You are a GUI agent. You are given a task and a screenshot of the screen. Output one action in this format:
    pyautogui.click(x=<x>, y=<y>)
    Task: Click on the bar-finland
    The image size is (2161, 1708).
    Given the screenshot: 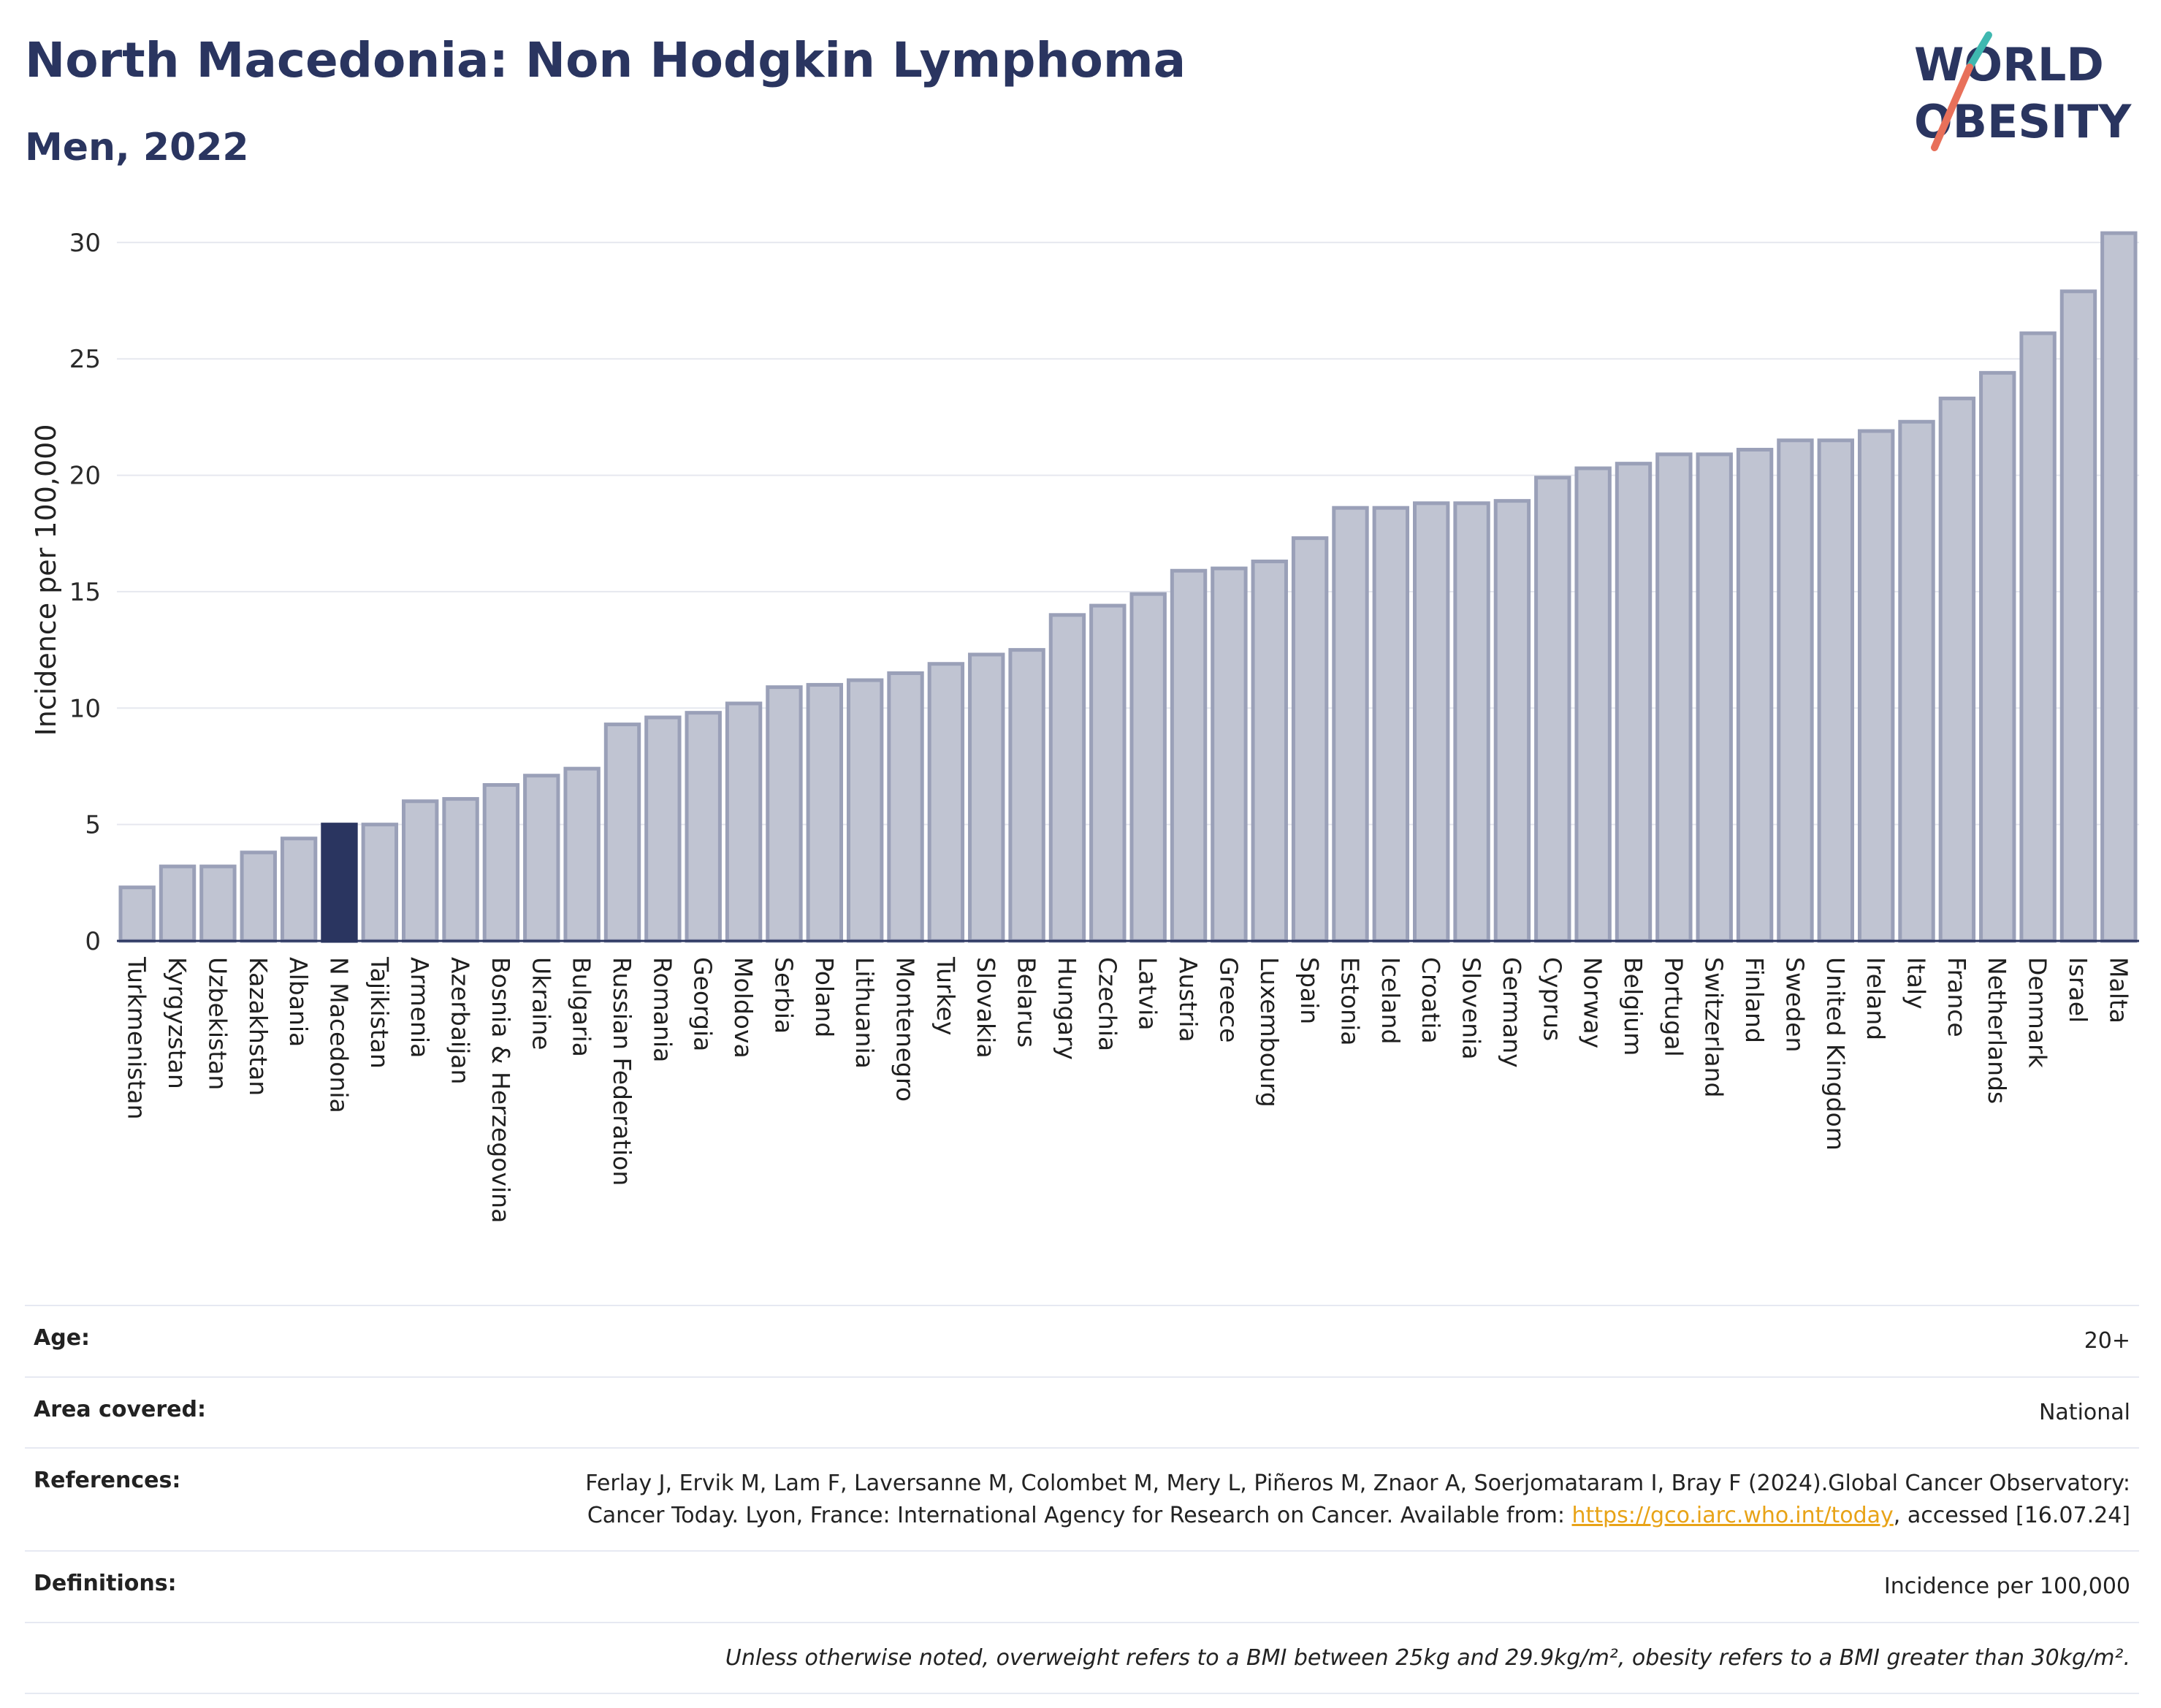 What is the action you would take?
    pyautogui.click(x=1755, y=695)
    